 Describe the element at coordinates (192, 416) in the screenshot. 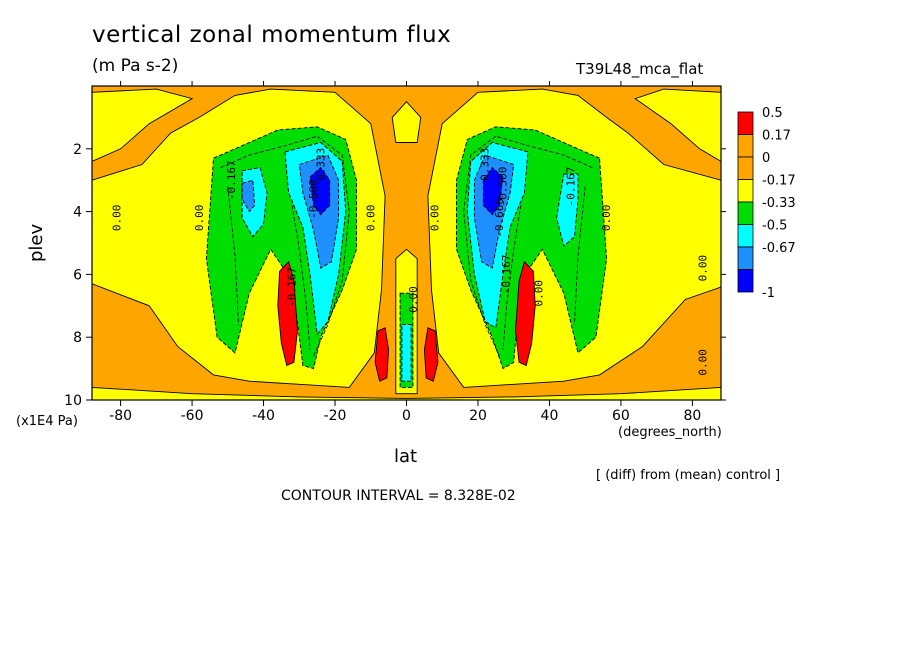

I see `x-tick-label: -60` at that location.